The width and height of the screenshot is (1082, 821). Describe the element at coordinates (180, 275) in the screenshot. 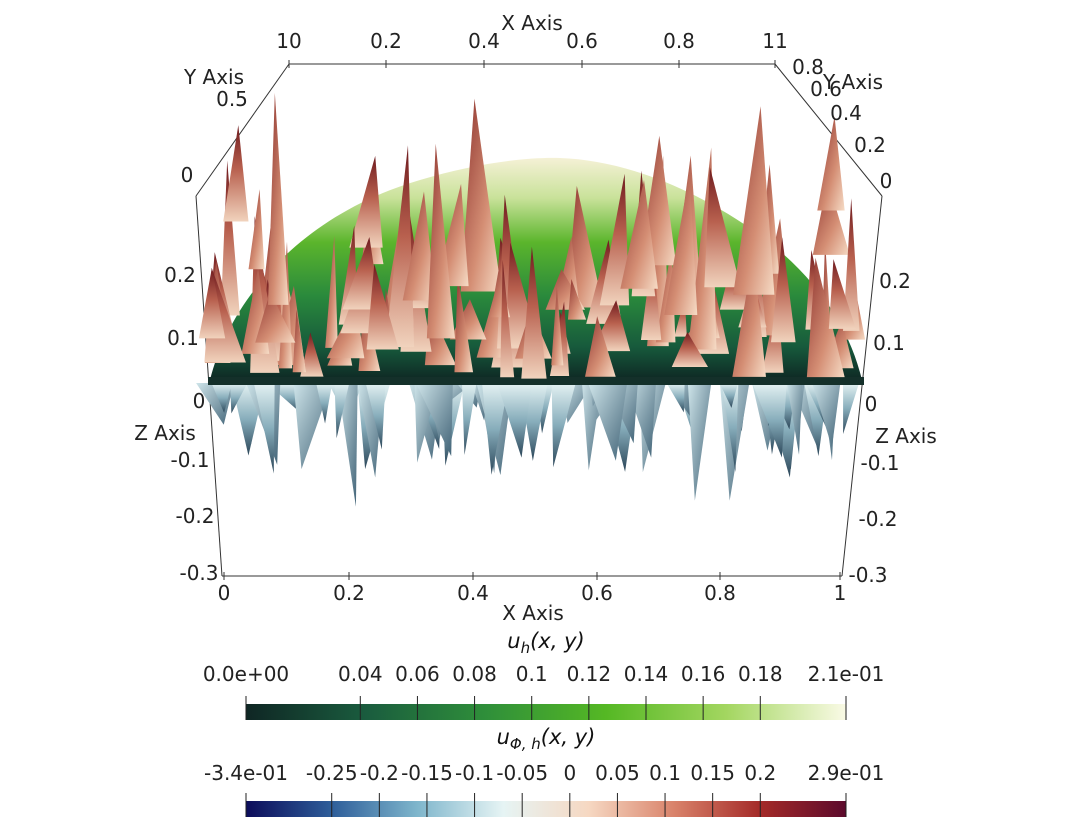

I see `z-tick-left: 0.2` at that location.